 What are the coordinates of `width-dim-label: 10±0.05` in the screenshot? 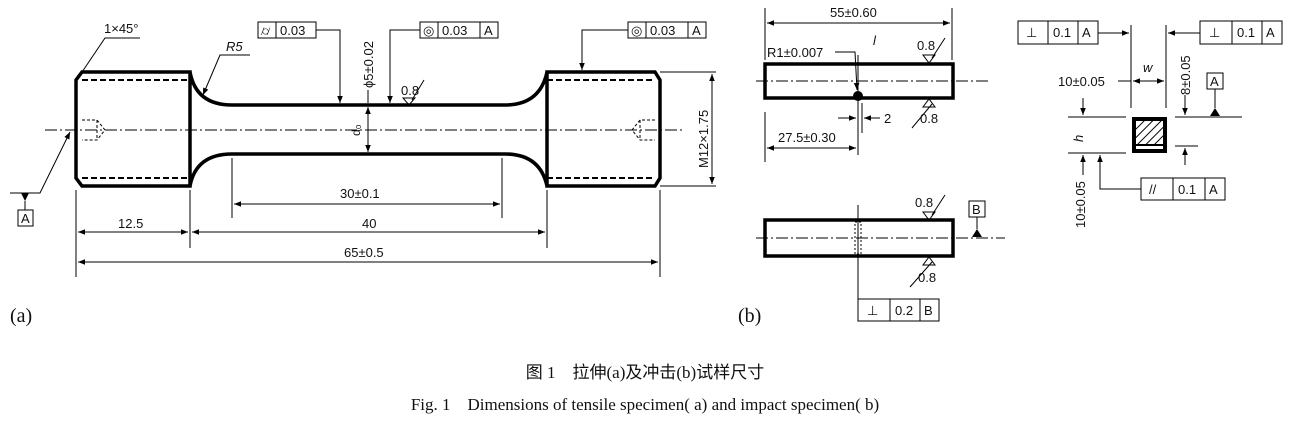 It's located at (1081, 81).